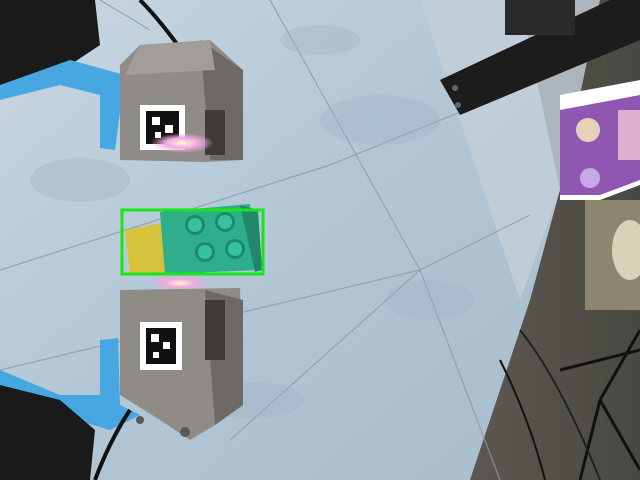  I want to click on cable-spool, so click(626, 250).